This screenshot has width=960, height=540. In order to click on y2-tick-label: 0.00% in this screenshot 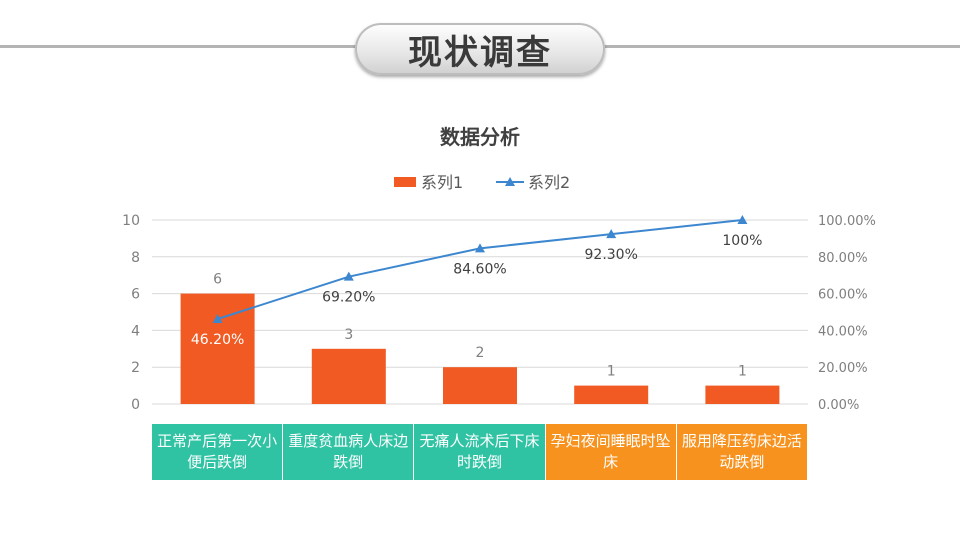, I will do `click(838, 405)`.